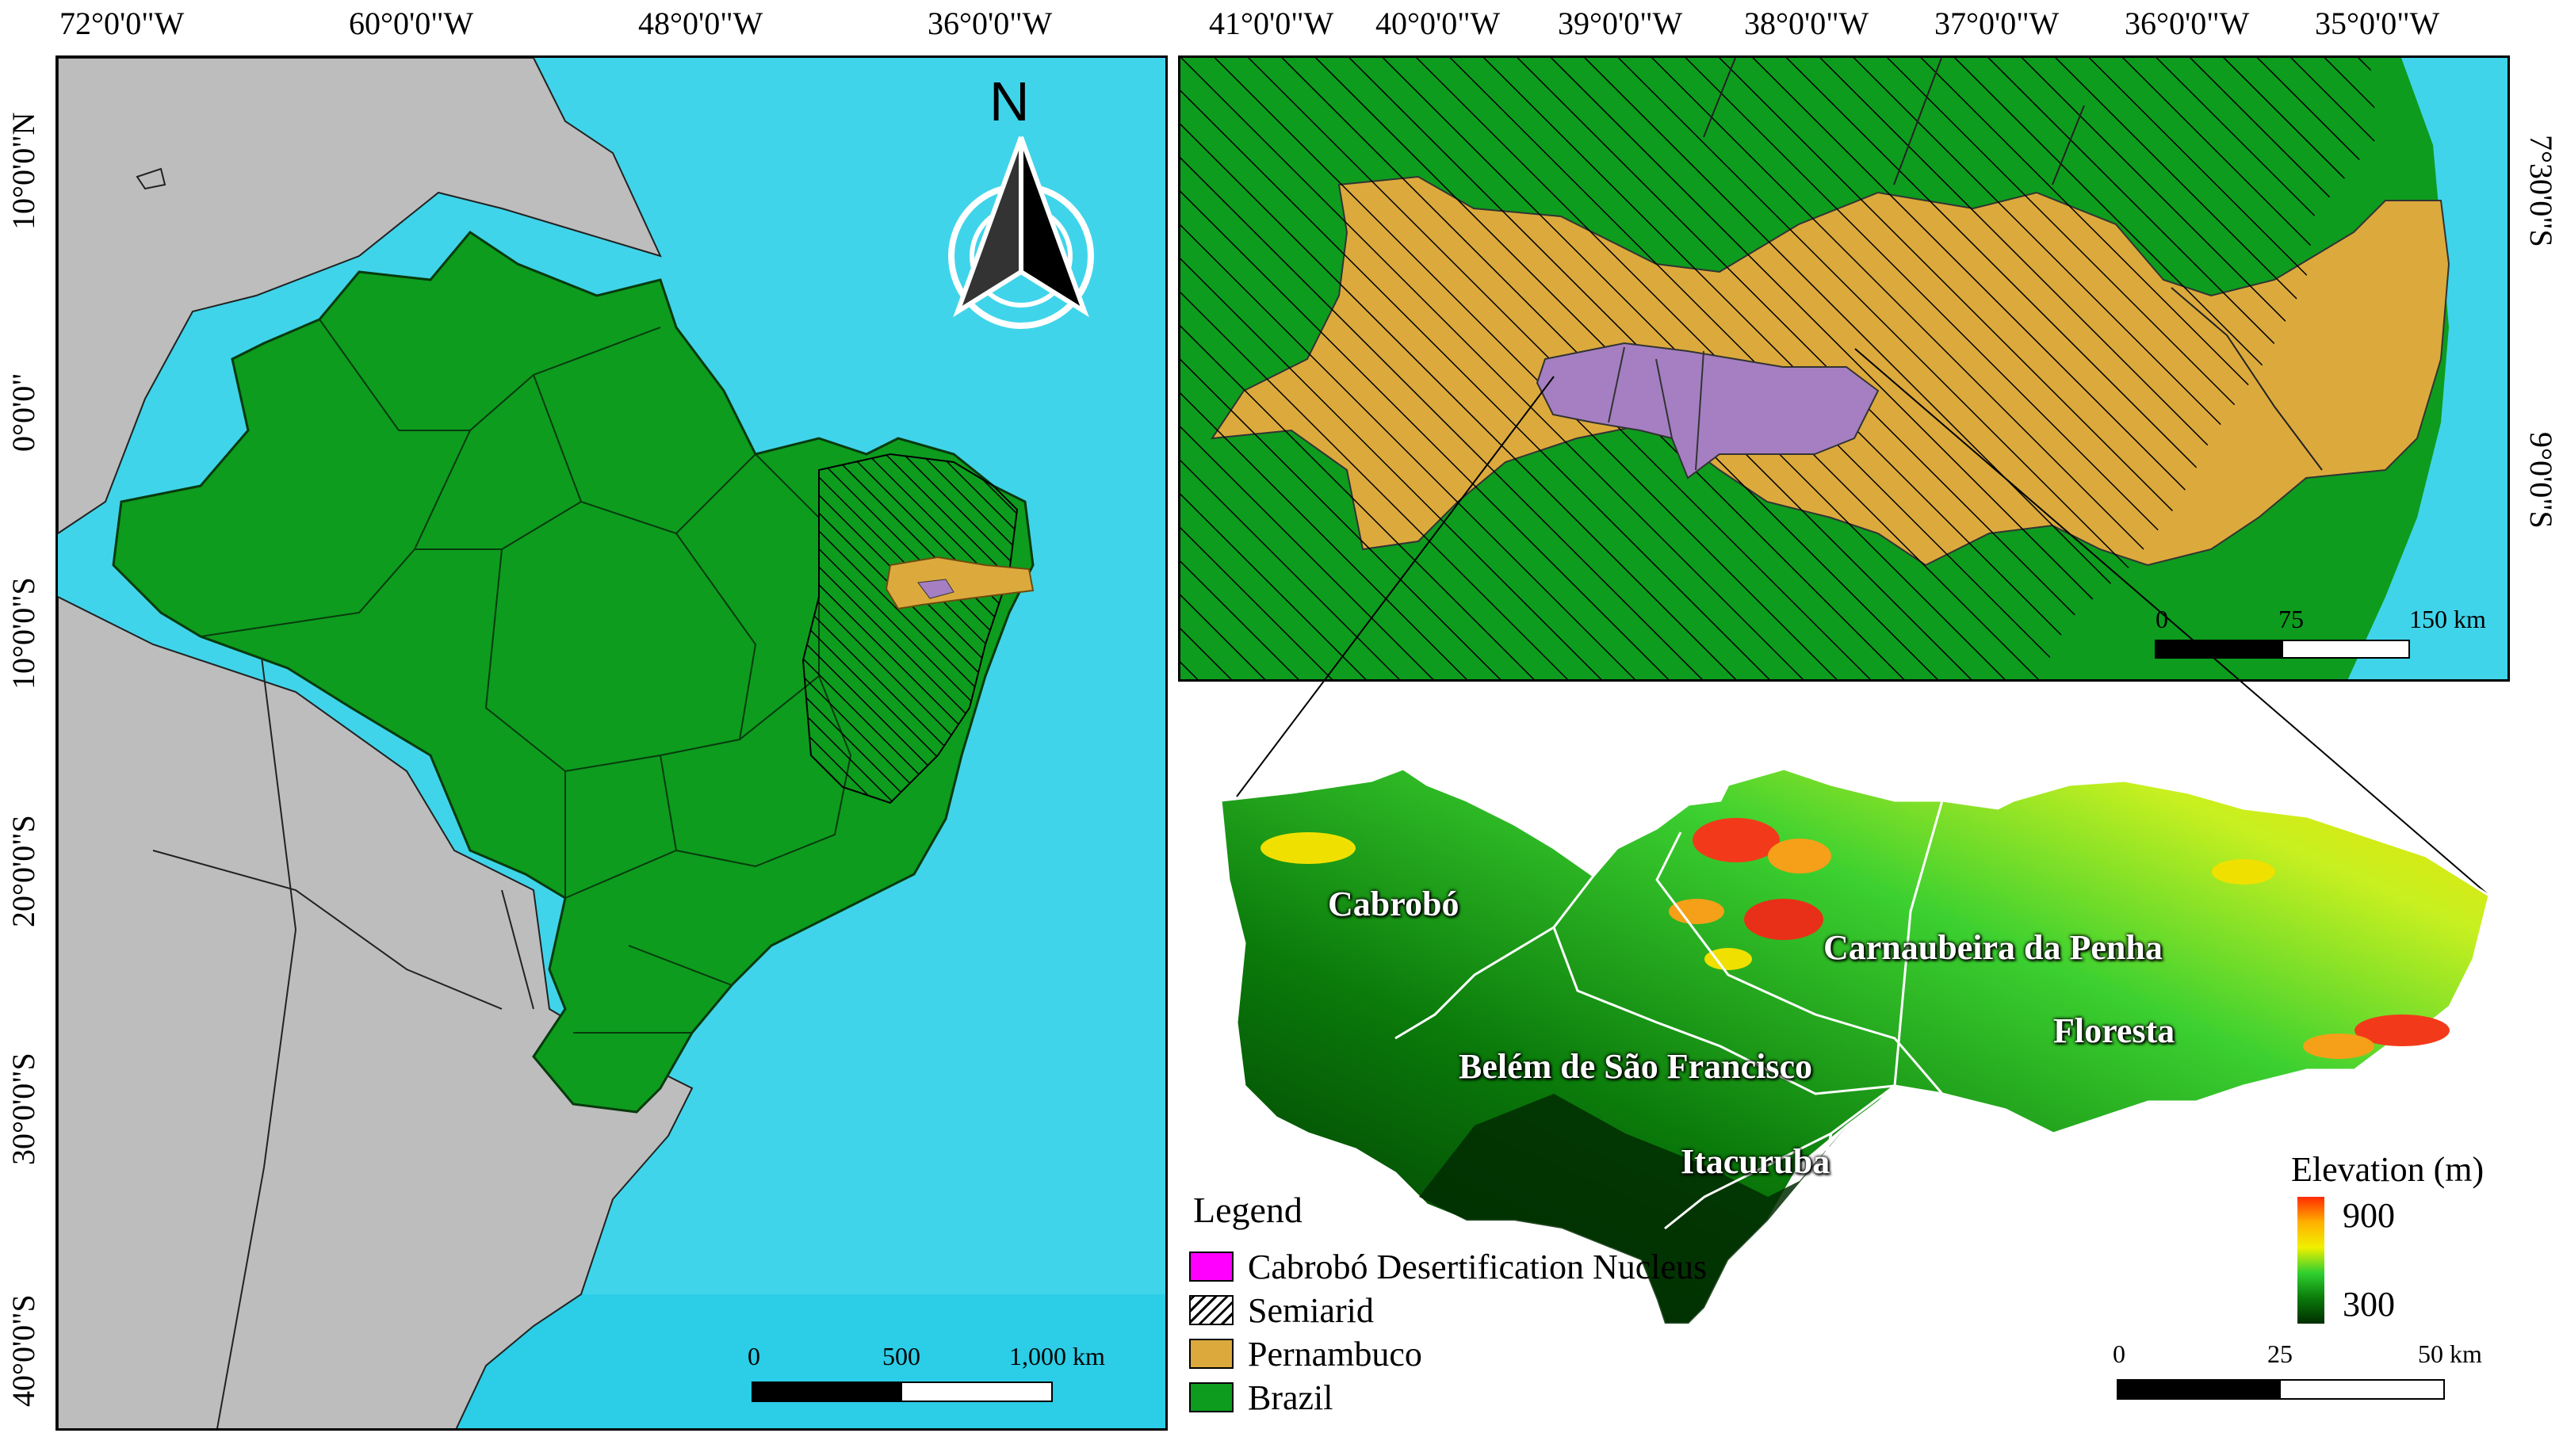 Image resolution: width=2563 pixels, height=1456 pixels. Describe the element at coordinates (1211, 1397) in the screenshot. I see `legend-swatch-brazil` at that location.